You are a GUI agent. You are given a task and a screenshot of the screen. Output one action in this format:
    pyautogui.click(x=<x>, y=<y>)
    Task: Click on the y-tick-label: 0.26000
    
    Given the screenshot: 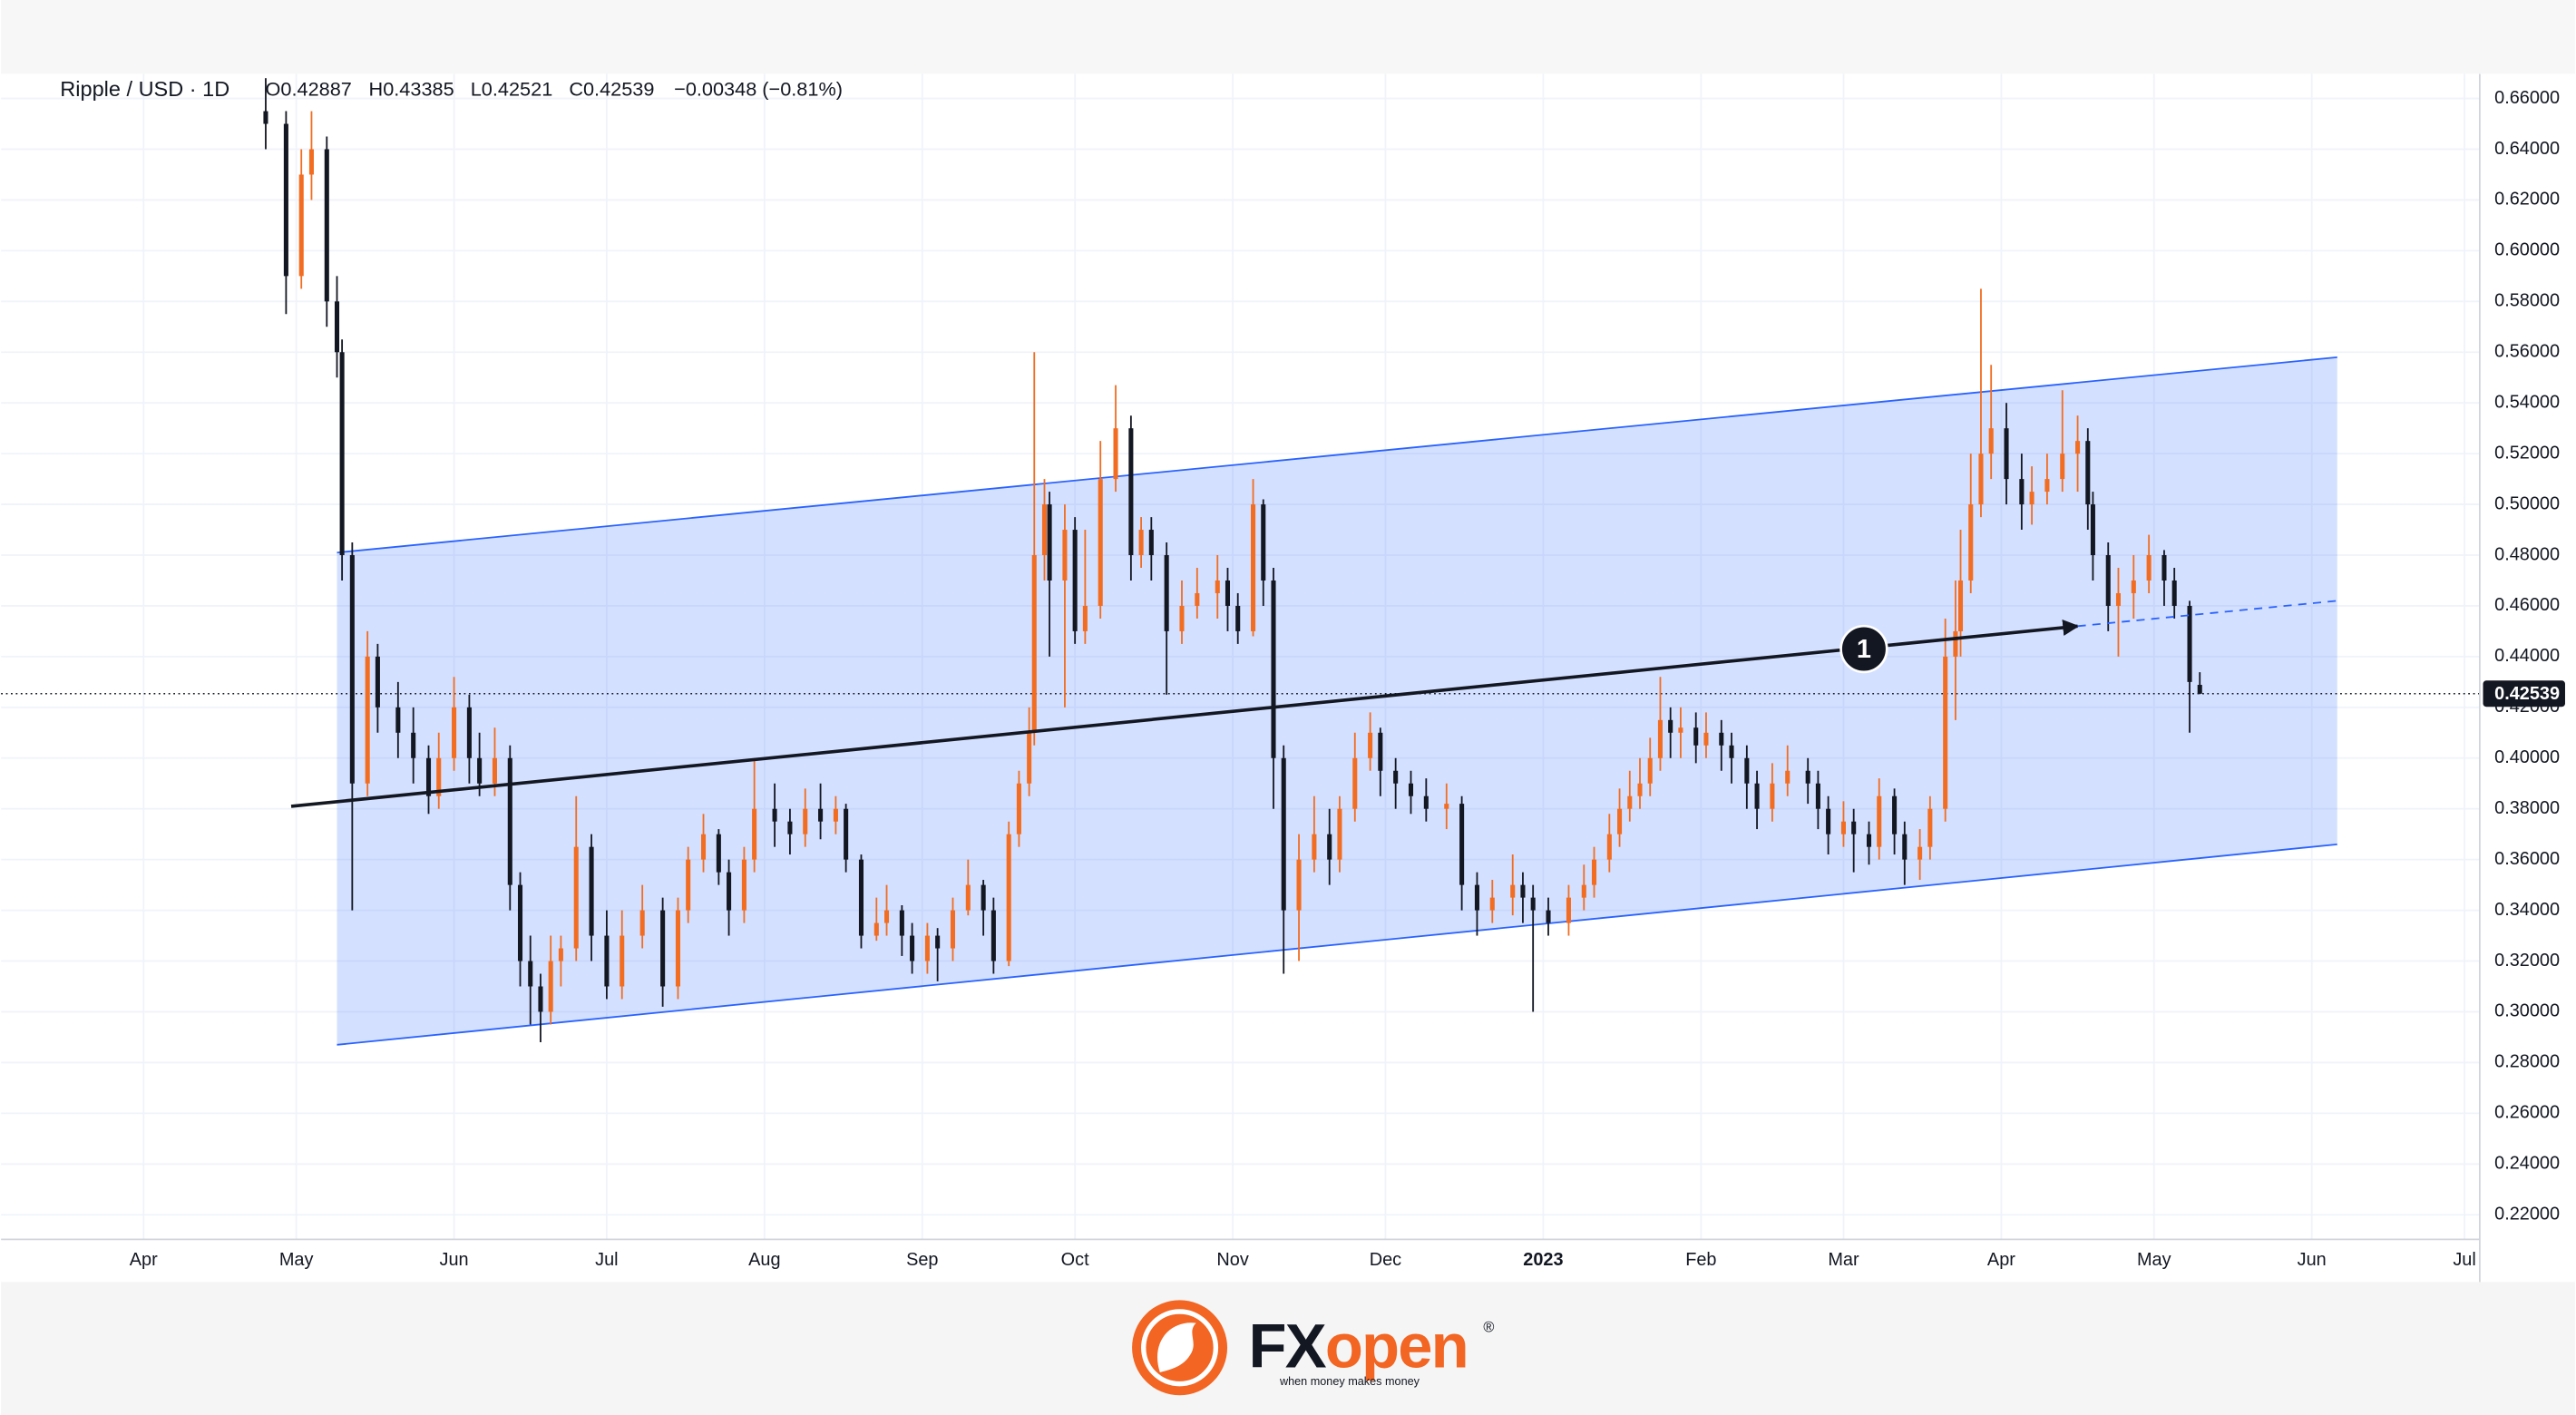 What is the action you would take?
    pyautogui.click(x=2527, y=1113)
    